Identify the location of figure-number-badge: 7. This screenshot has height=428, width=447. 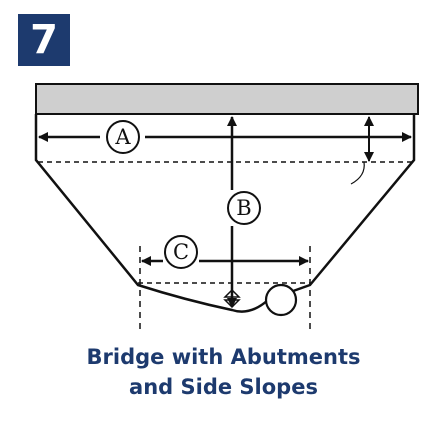
(44, 40).